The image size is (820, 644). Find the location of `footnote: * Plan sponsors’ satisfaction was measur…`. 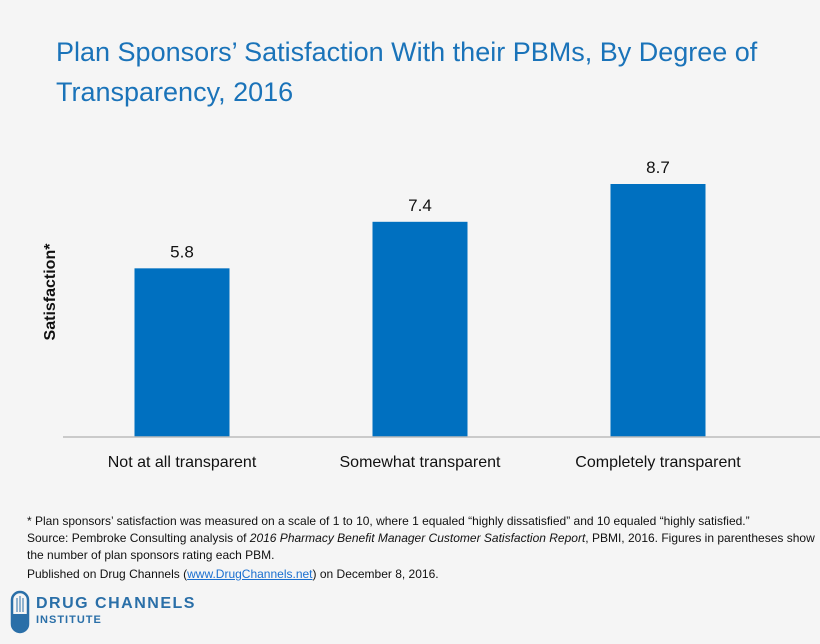

footnote: * Plan sponsors’ satisfaction was measur… is located at coordinates (422, 538).